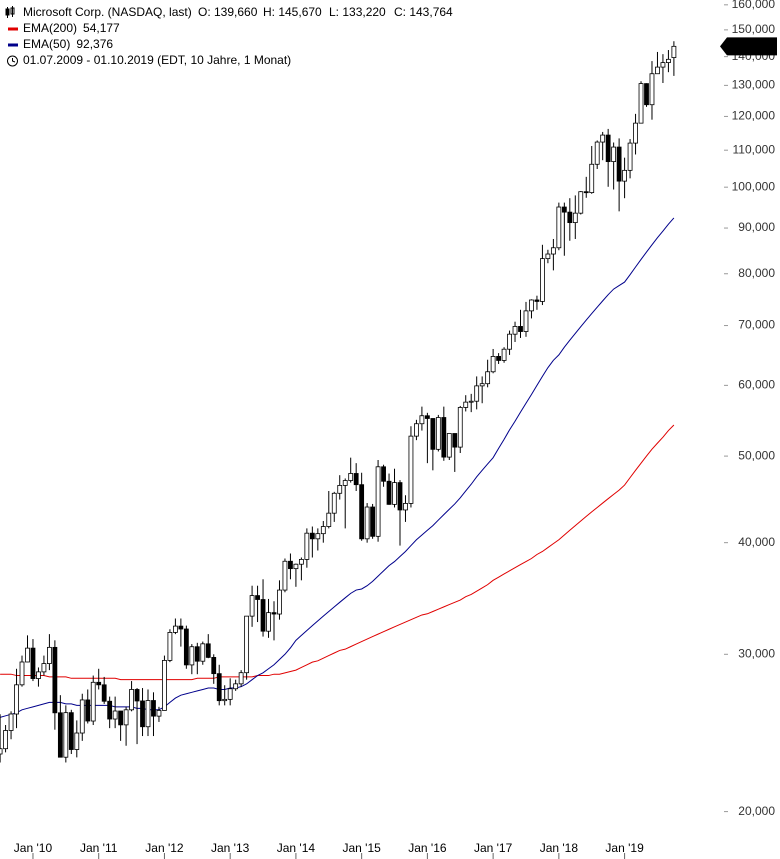  Describe the element at coordinates (50, 28) in the screenshot. I see `legend-label: EMA(200)` at that location.